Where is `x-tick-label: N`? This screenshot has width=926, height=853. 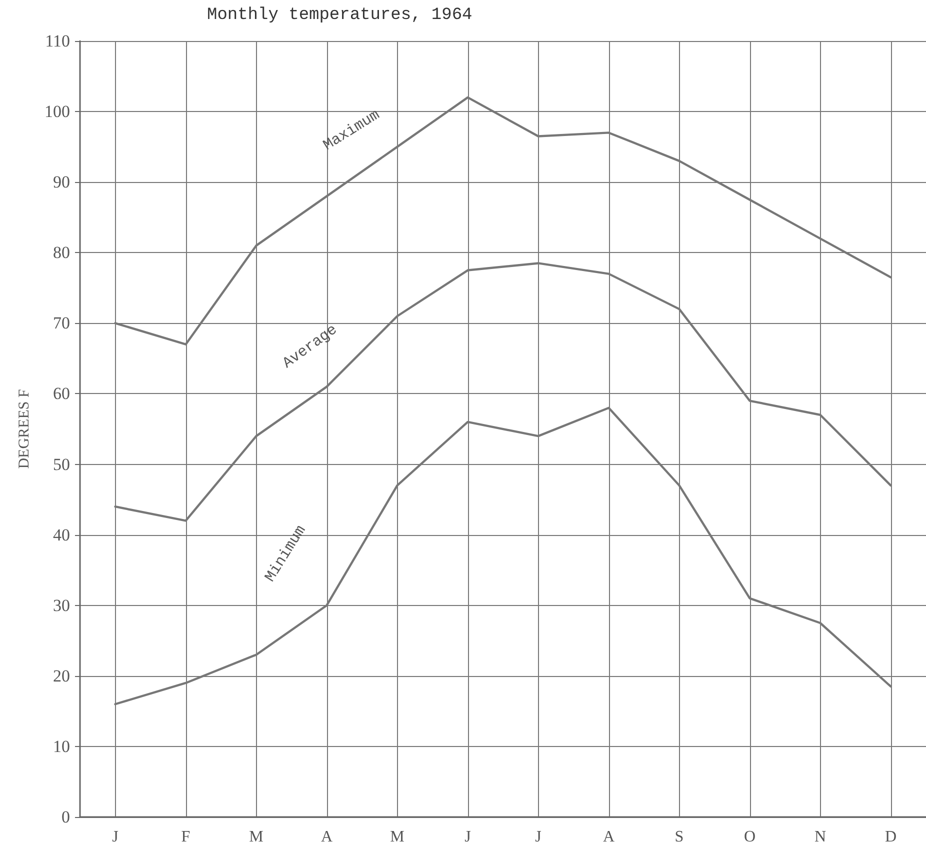
x-tick-label: N is located at coordinates (820, 837).